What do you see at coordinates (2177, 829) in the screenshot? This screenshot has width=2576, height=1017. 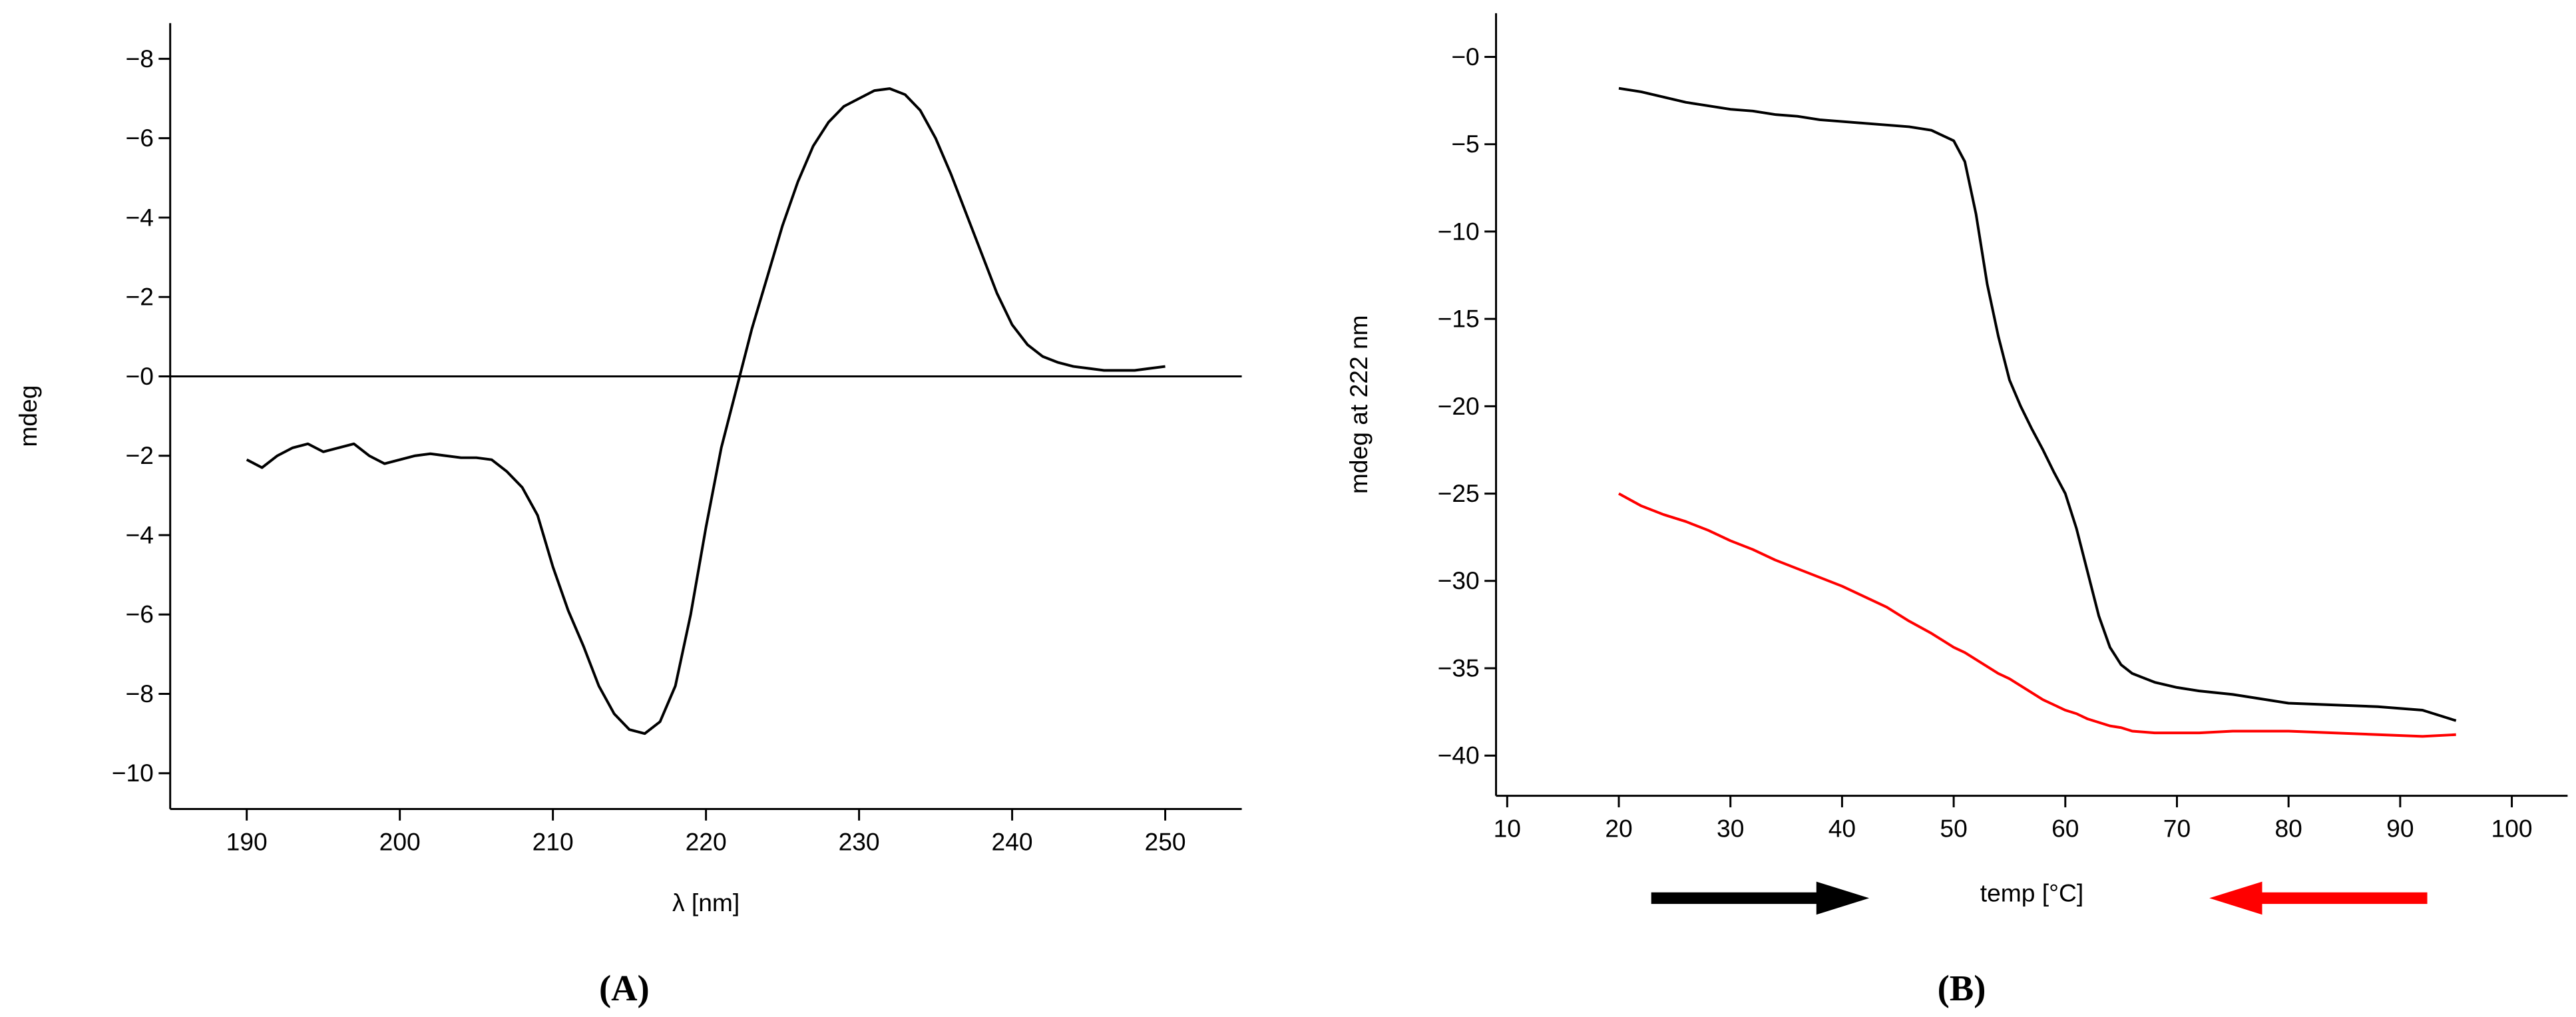 I see `x-tick-label: 70` at bounding box center [2177, 829].